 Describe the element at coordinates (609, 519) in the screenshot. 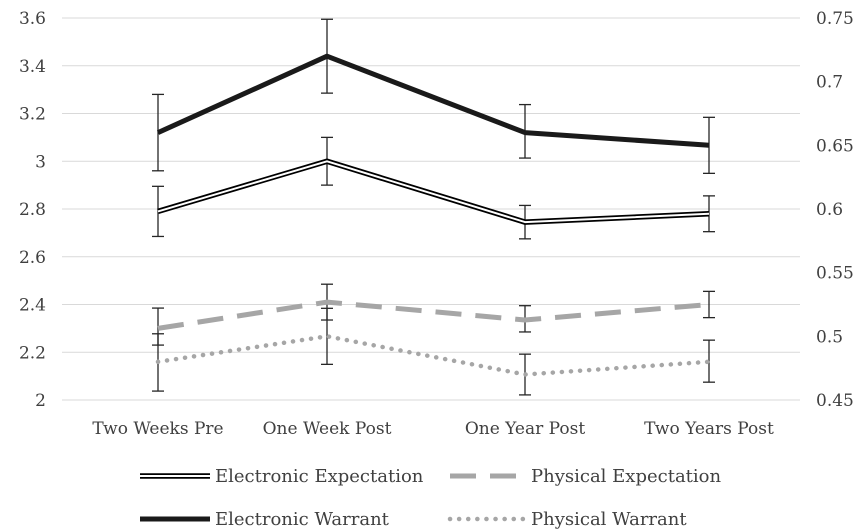

I see `legend-label: Physical Warrant` at that location.